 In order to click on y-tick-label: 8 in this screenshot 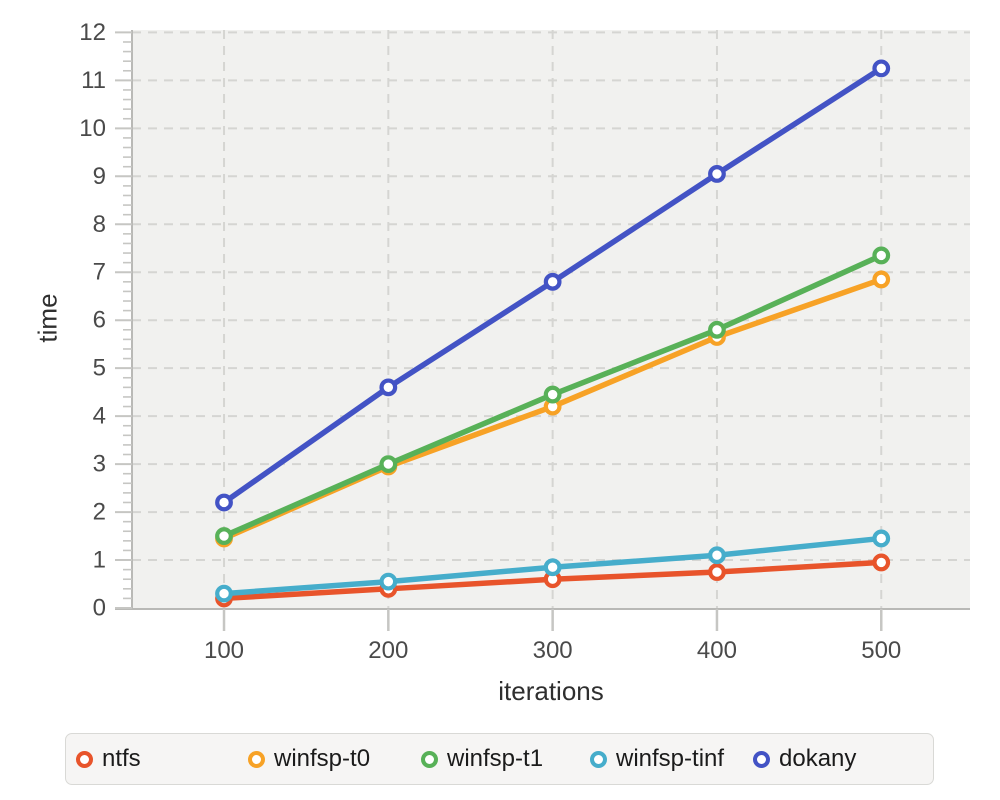, I will do `click(99, 224)`.